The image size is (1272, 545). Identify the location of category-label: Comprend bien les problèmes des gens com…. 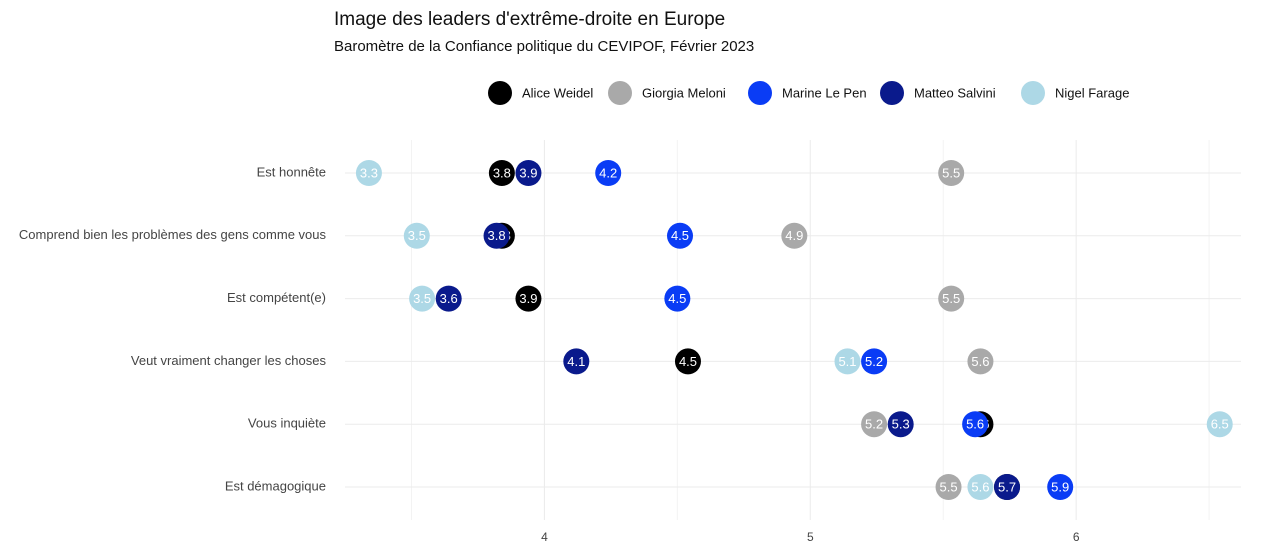
(173, 234).